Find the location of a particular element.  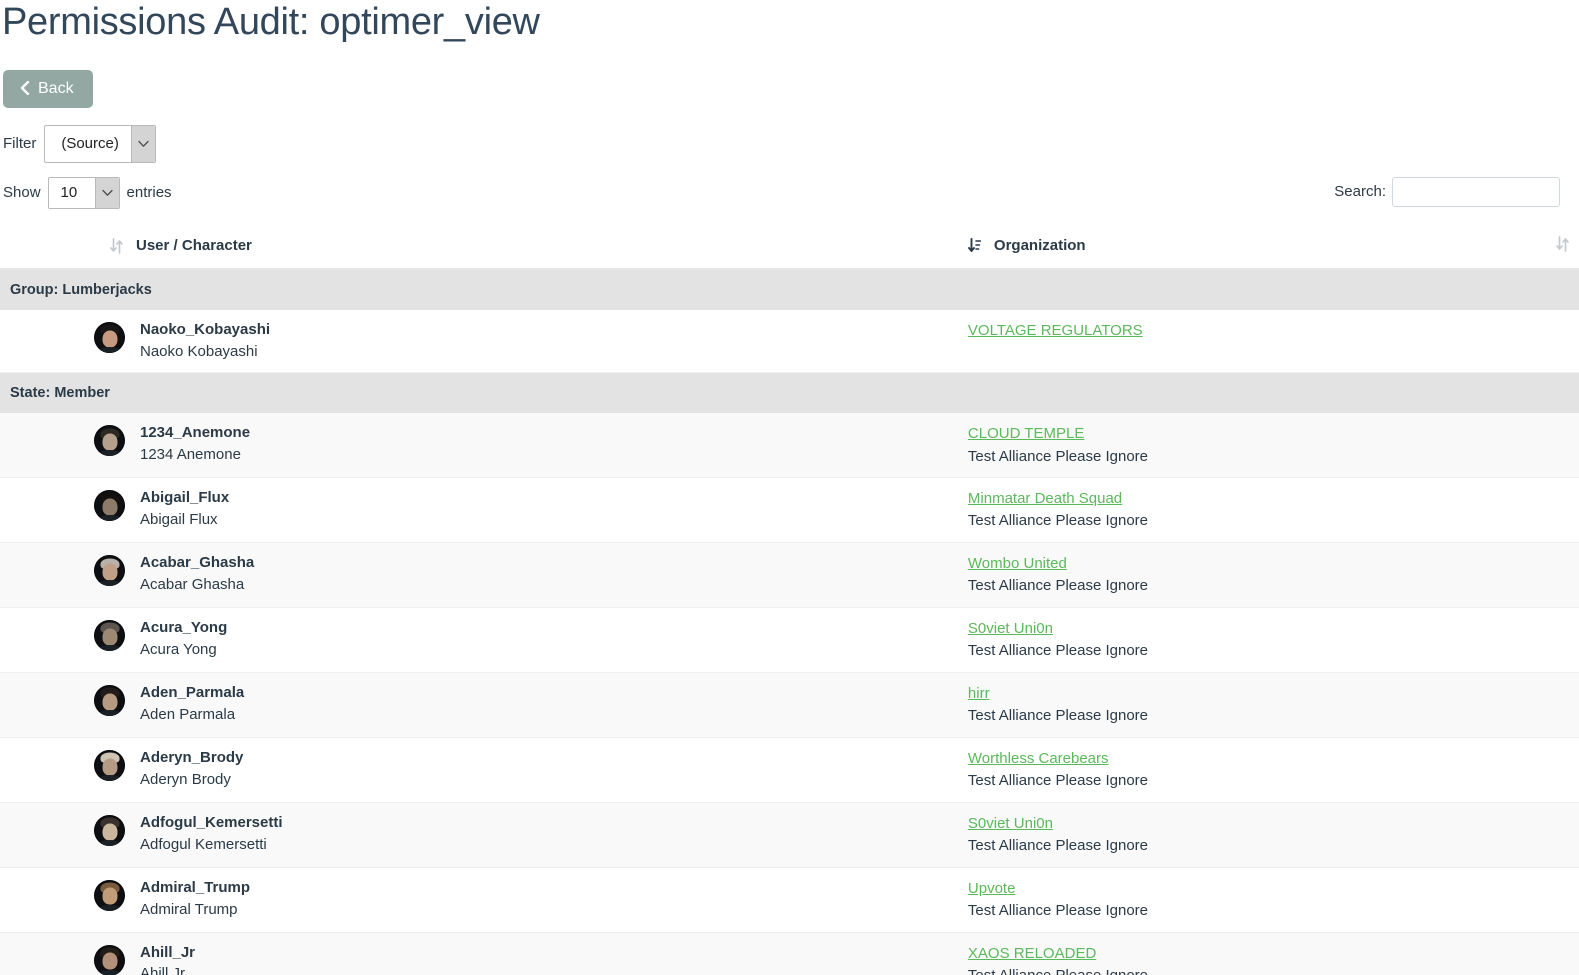

user-login: Aderyn_Brody is located at coordinates (192, 757).